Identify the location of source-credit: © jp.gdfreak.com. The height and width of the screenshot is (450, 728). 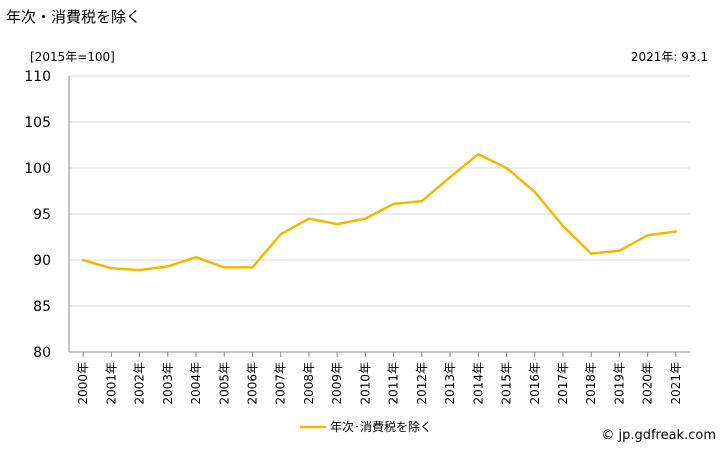
(658, 435).